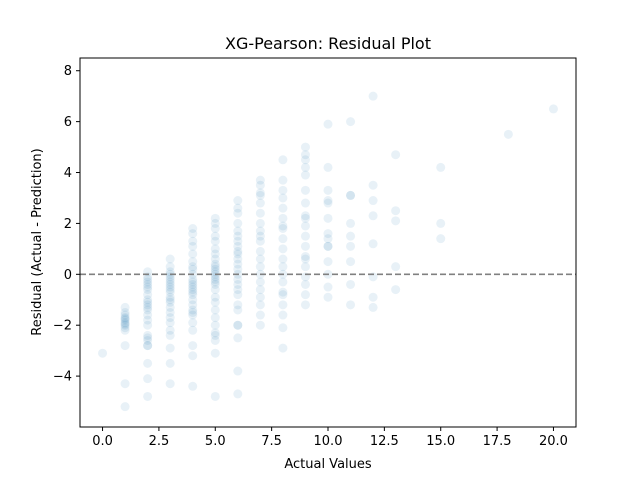 Image resolution: width=640 pixels, height=480 pixels. What do you see at coordinates (553, 441) in the screenshot?
I see `x-tick-label: 20.0` at bounding box center [553, 441].